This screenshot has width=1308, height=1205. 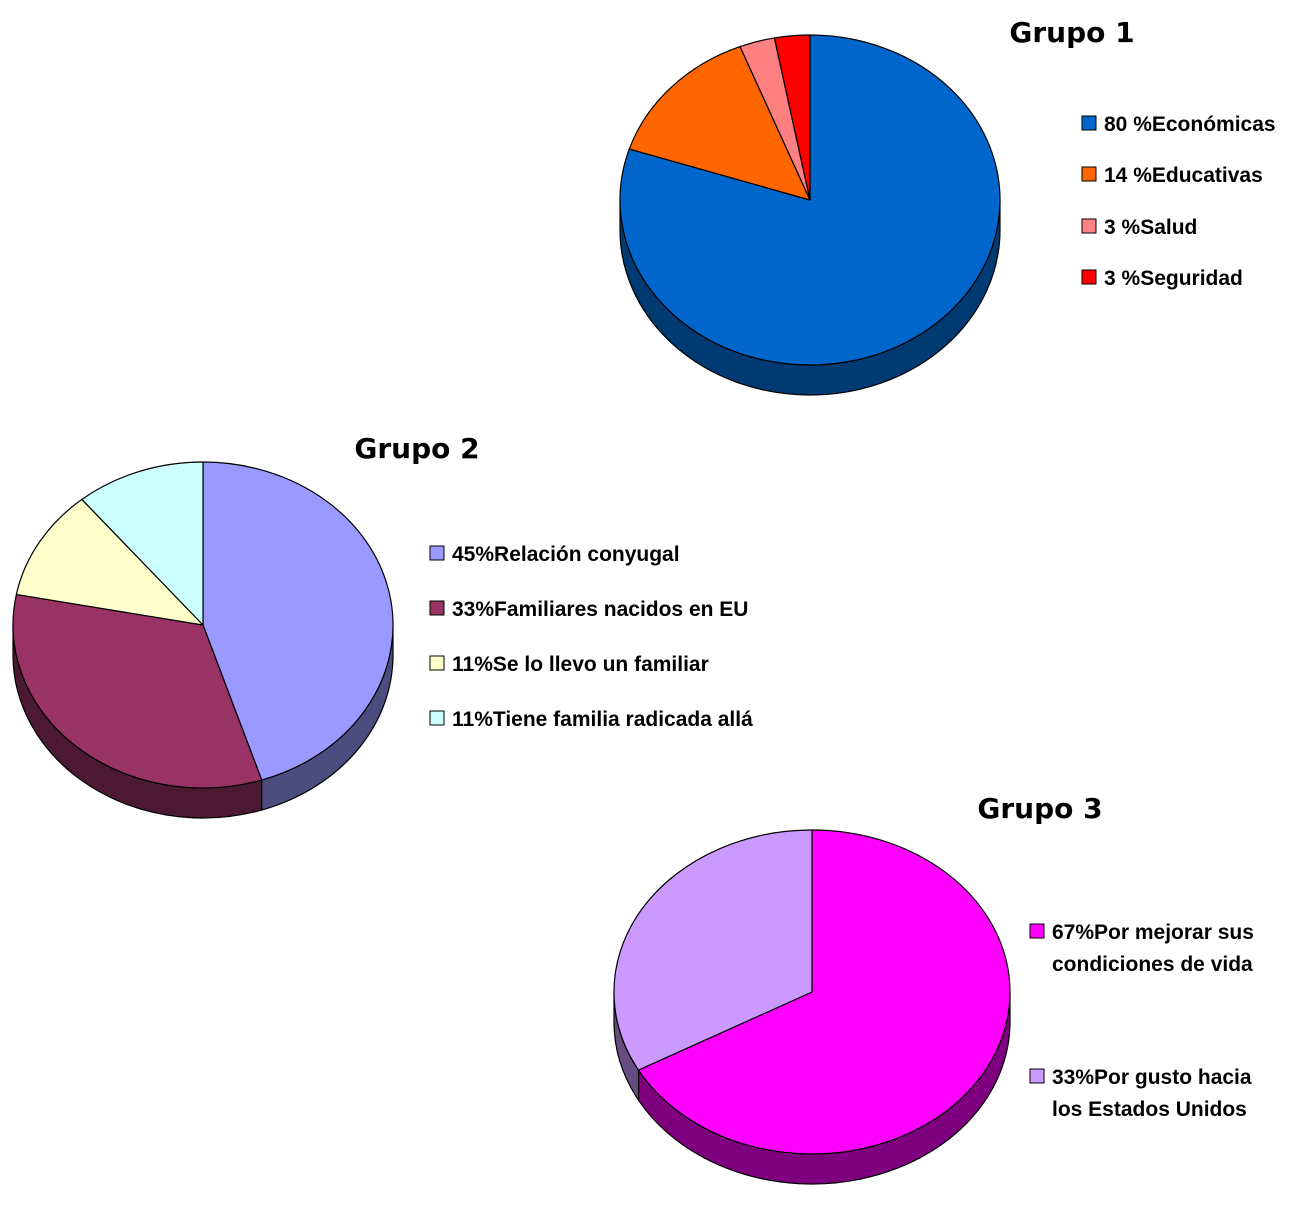 I want to click on legend-item: 11%Tiene familia radicada allá, so click(x=591, y=719).